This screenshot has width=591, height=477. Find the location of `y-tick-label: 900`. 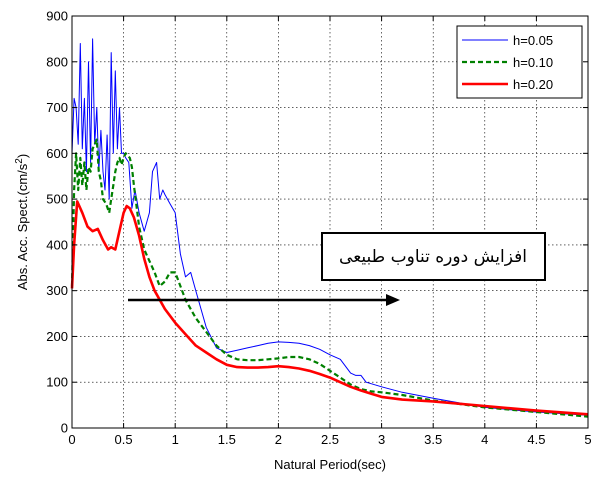

y-tick-label: 900 is located at coordinates (57, 16).